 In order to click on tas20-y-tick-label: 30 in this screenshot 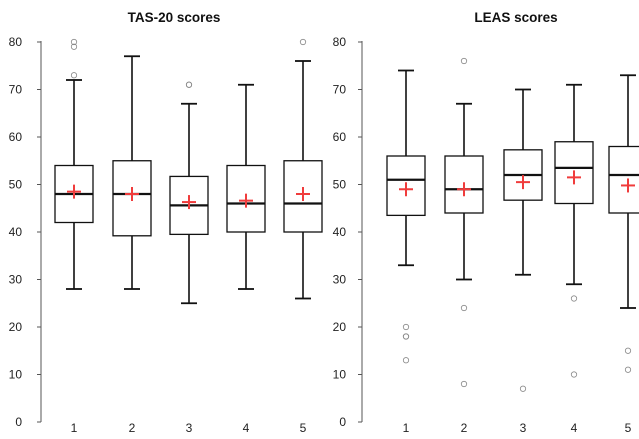, I will do `click(16, 280)`.